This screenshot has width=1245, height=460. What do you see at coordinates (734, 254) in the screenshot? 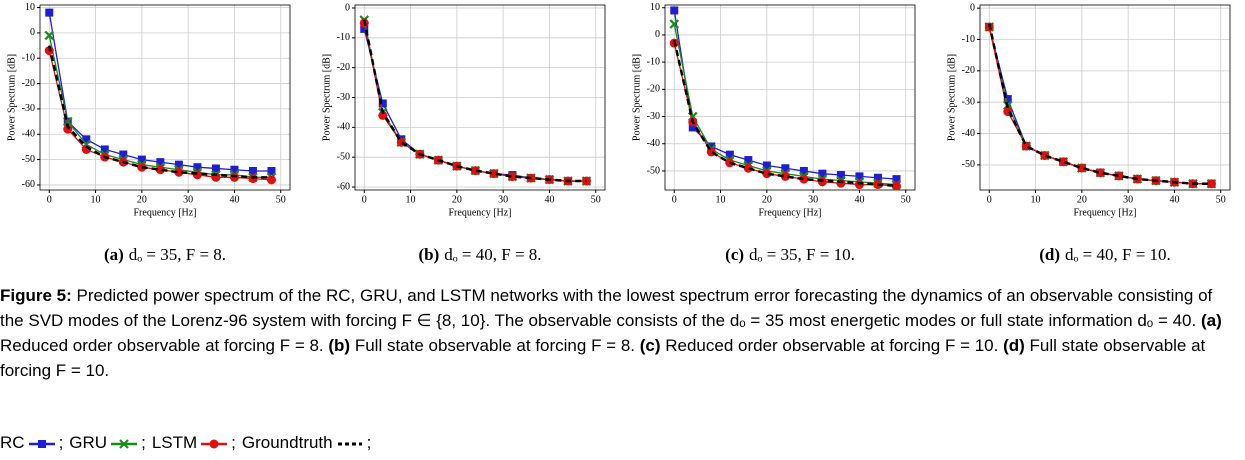
I see `subcaption-label: (c)` at bounding box center [734, 254].